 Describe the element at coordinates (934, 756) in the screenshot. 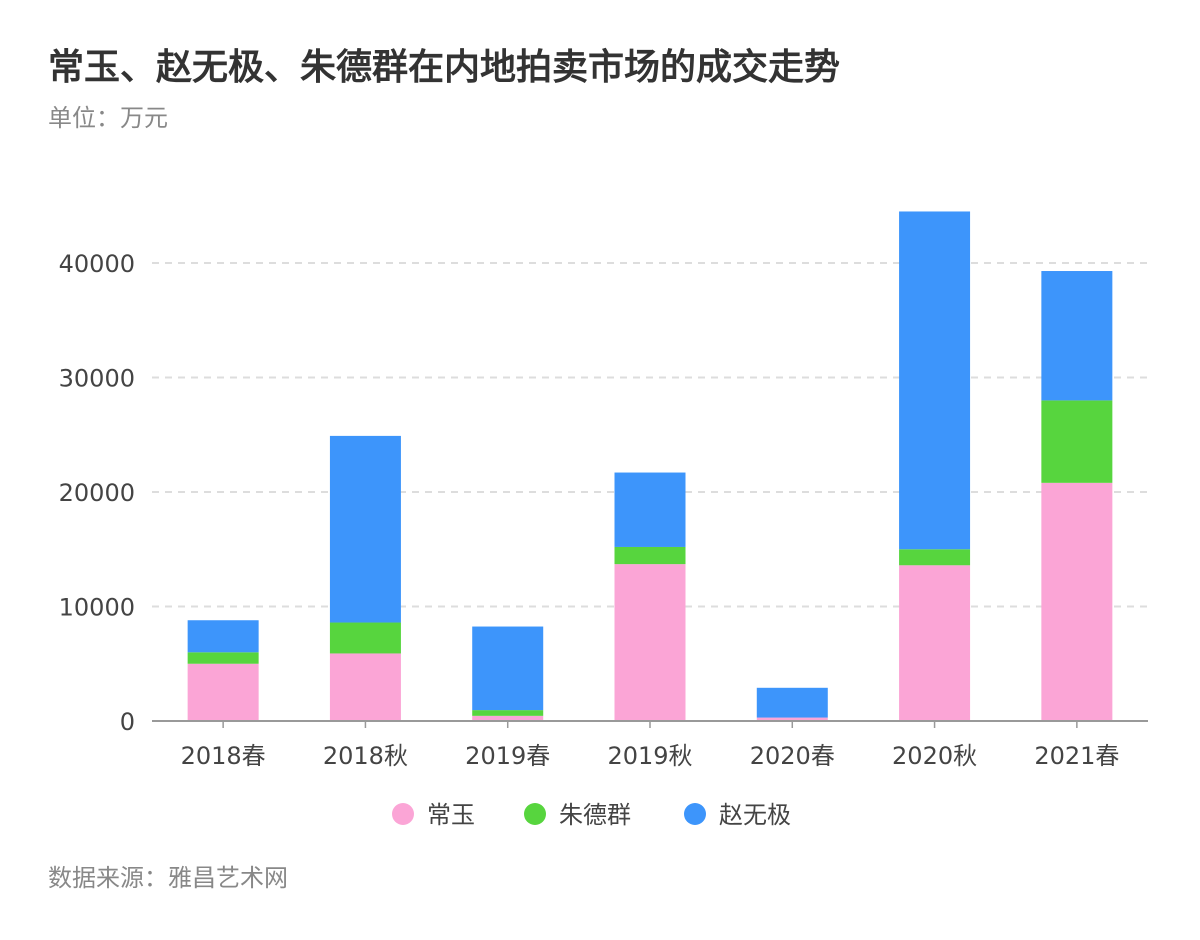

I see `x-tick-label: 2020秋` at that location.